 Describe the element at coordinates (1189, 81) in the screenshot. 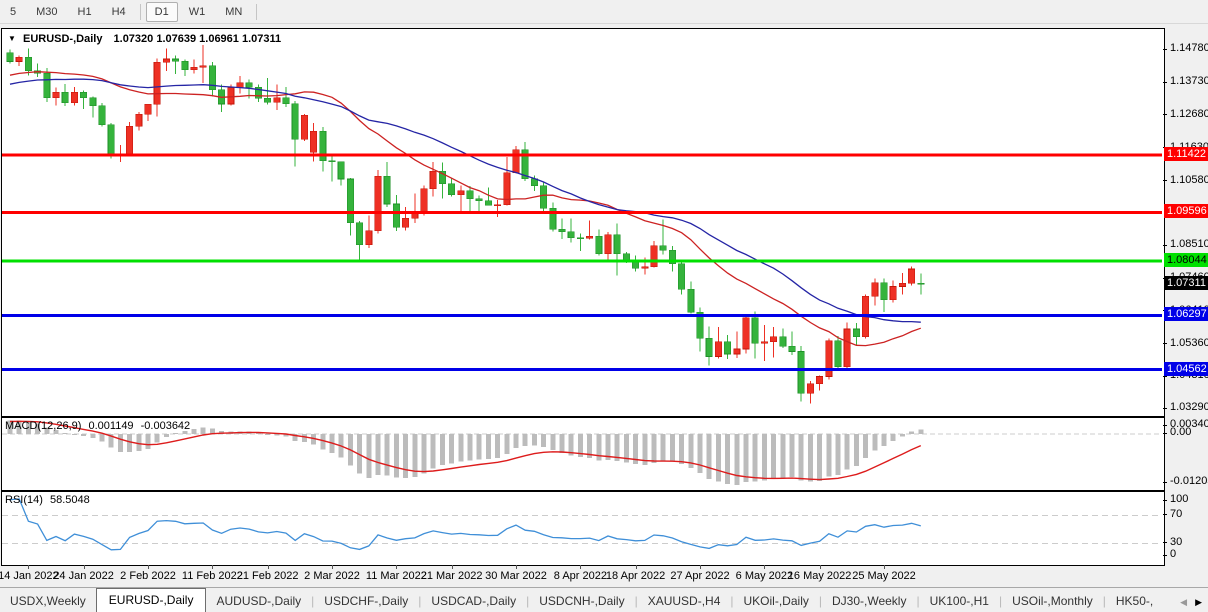

I see `price-tick-label: 1.13730` at that location.